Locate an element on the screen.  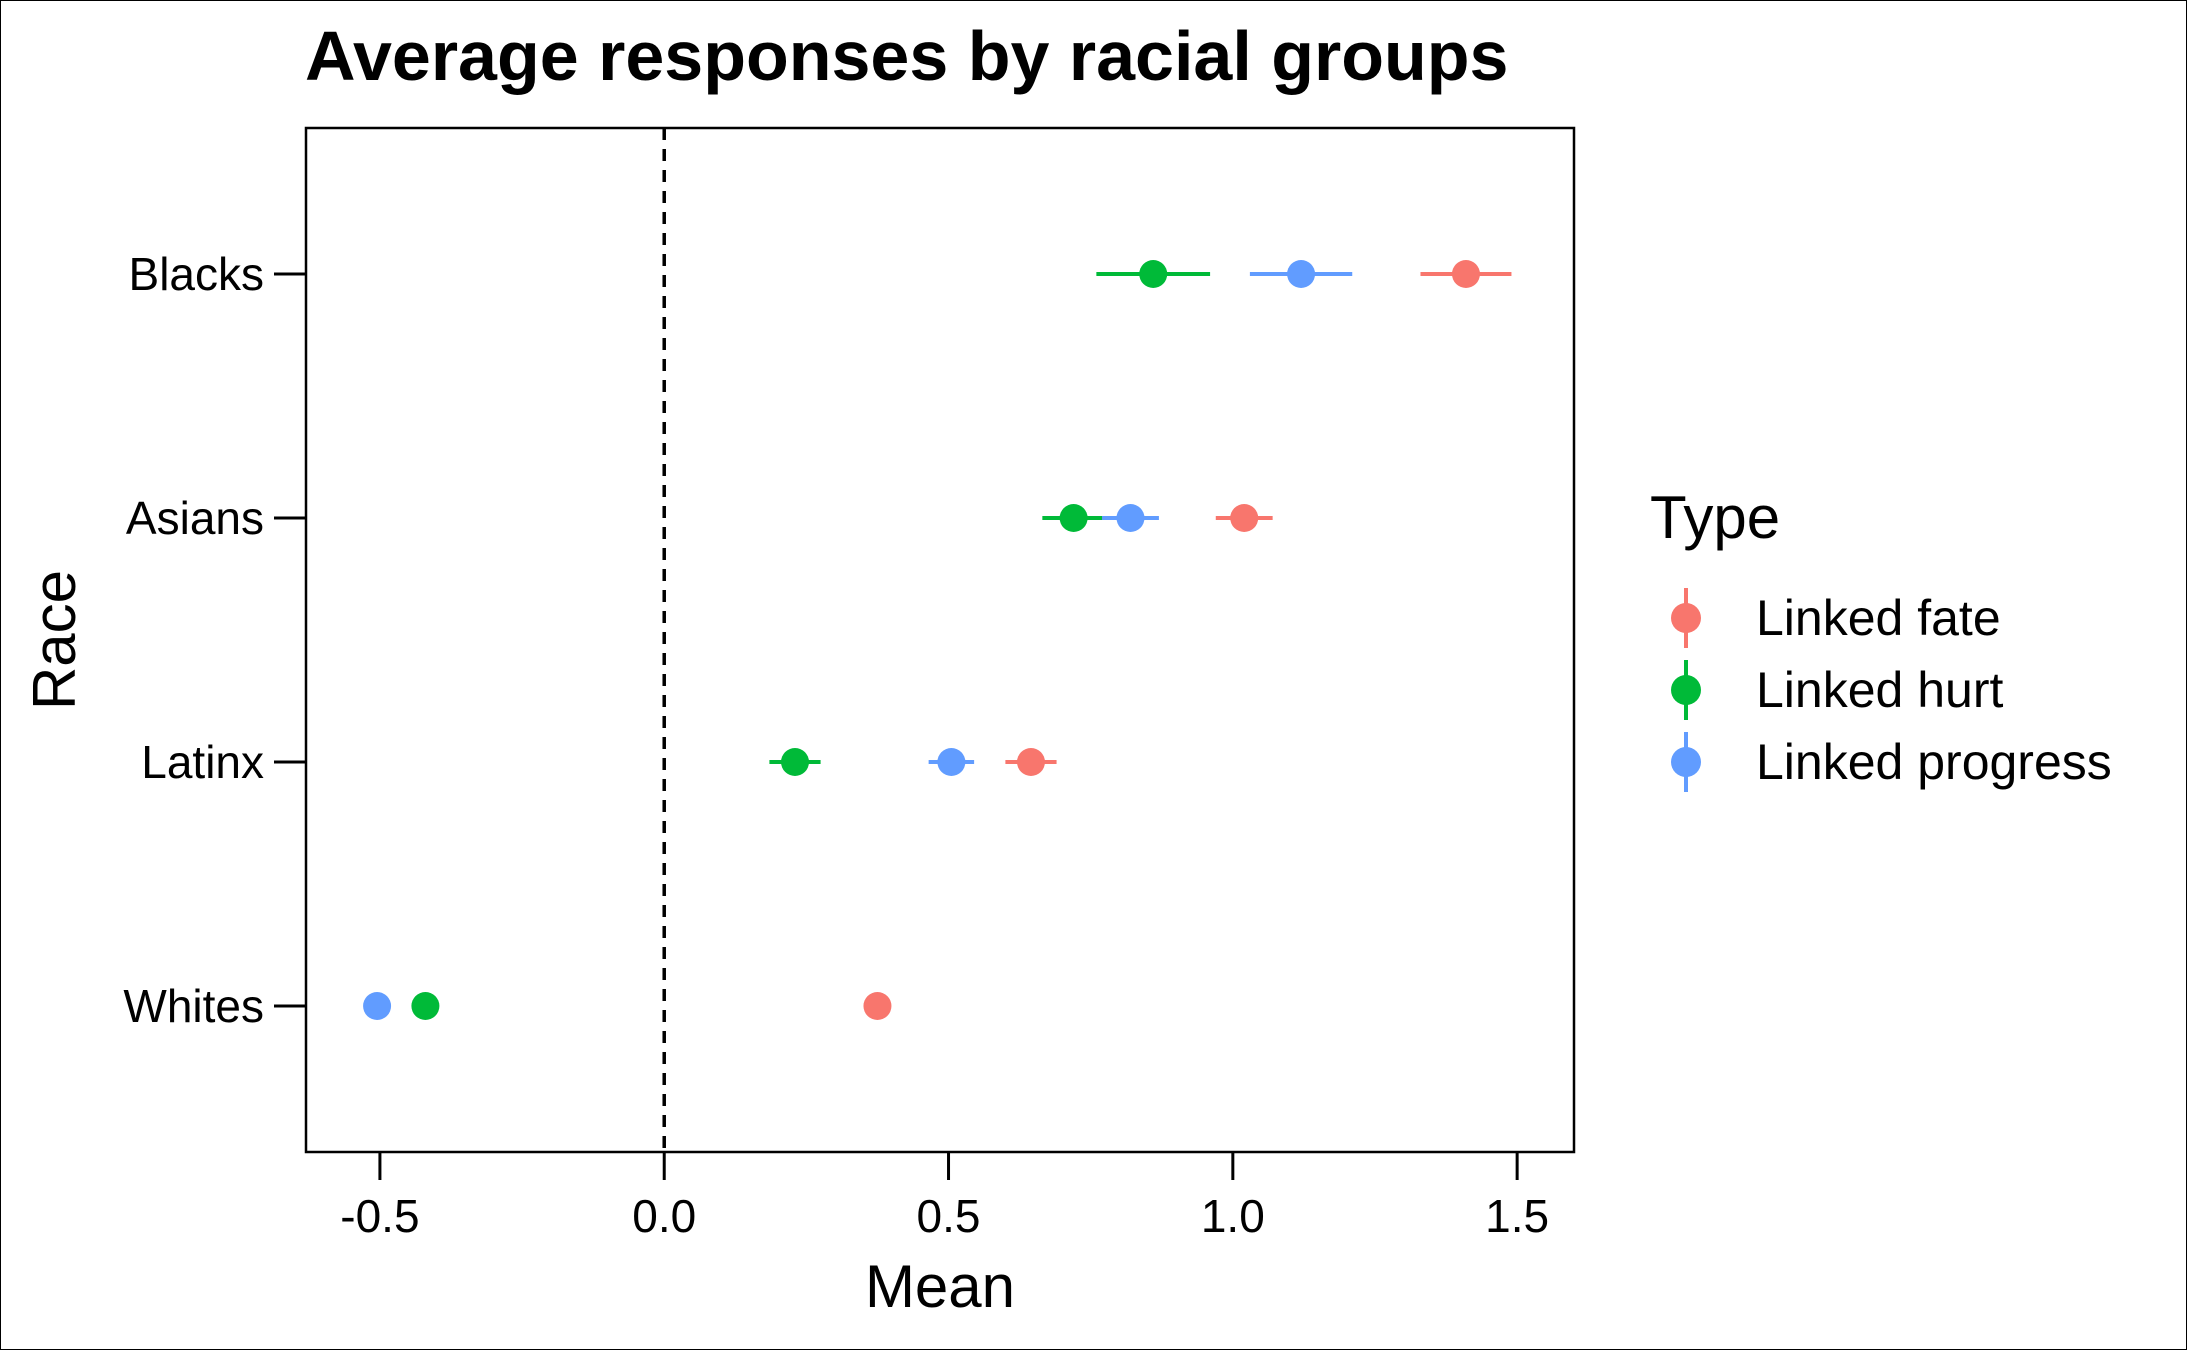
point-linked-fate-blacks is located at coordinates (1465, 274).